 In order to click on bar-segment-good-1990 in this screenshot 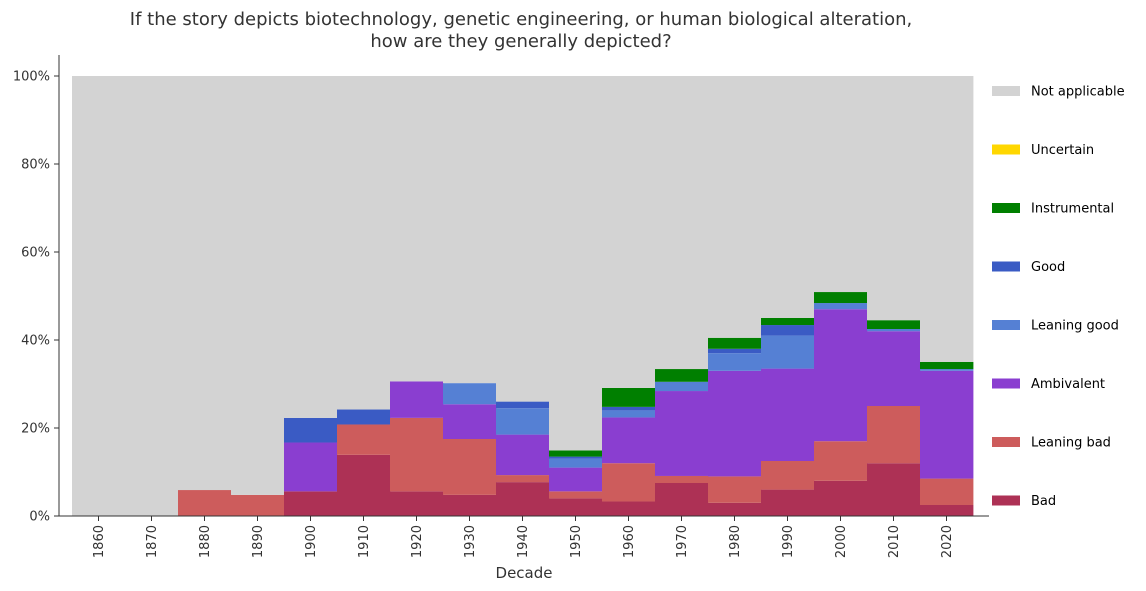, I will do `click(788, 330)`.